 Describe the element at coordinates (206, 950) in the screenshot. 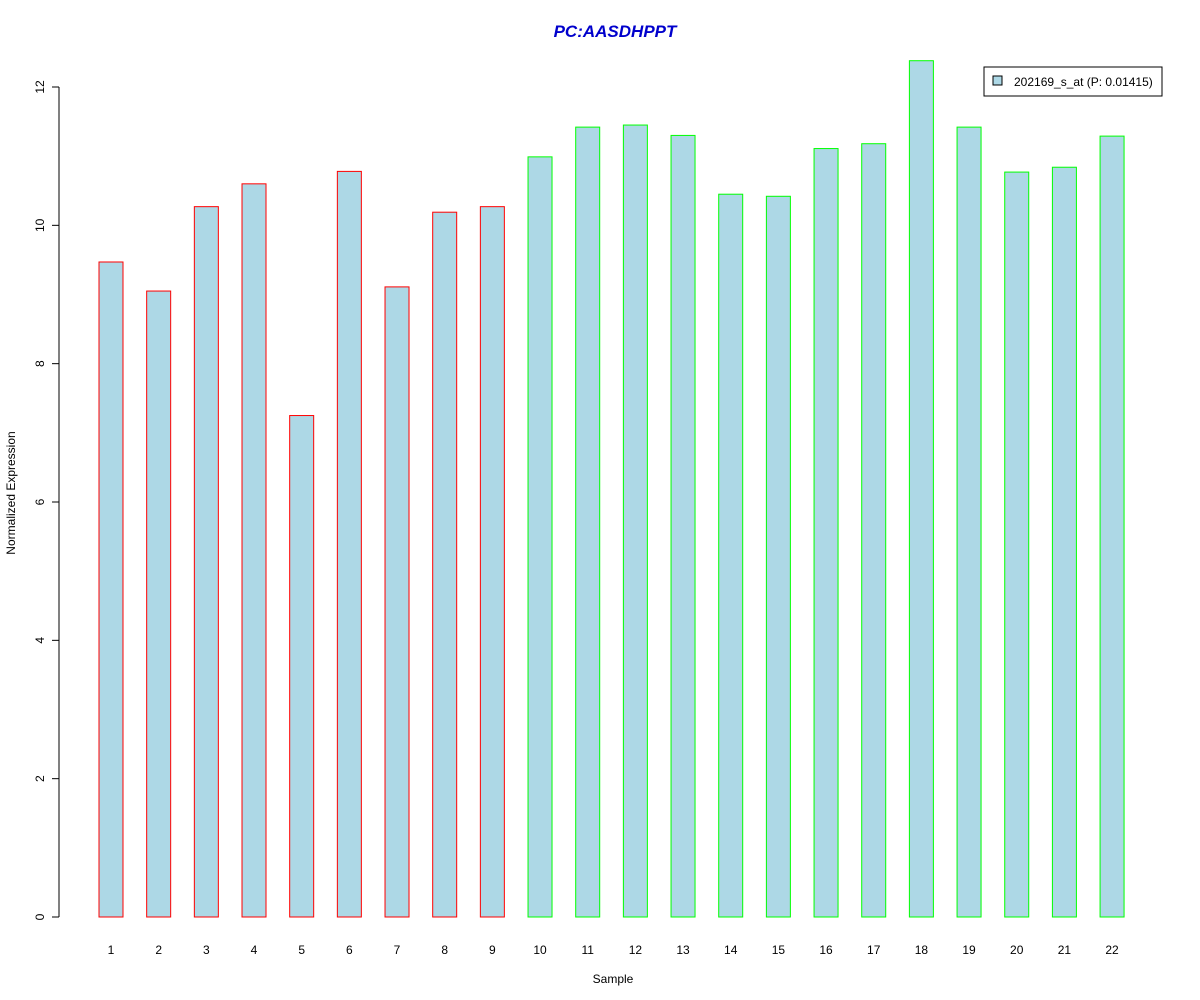

I see `x-tick-label: 3` at that location.